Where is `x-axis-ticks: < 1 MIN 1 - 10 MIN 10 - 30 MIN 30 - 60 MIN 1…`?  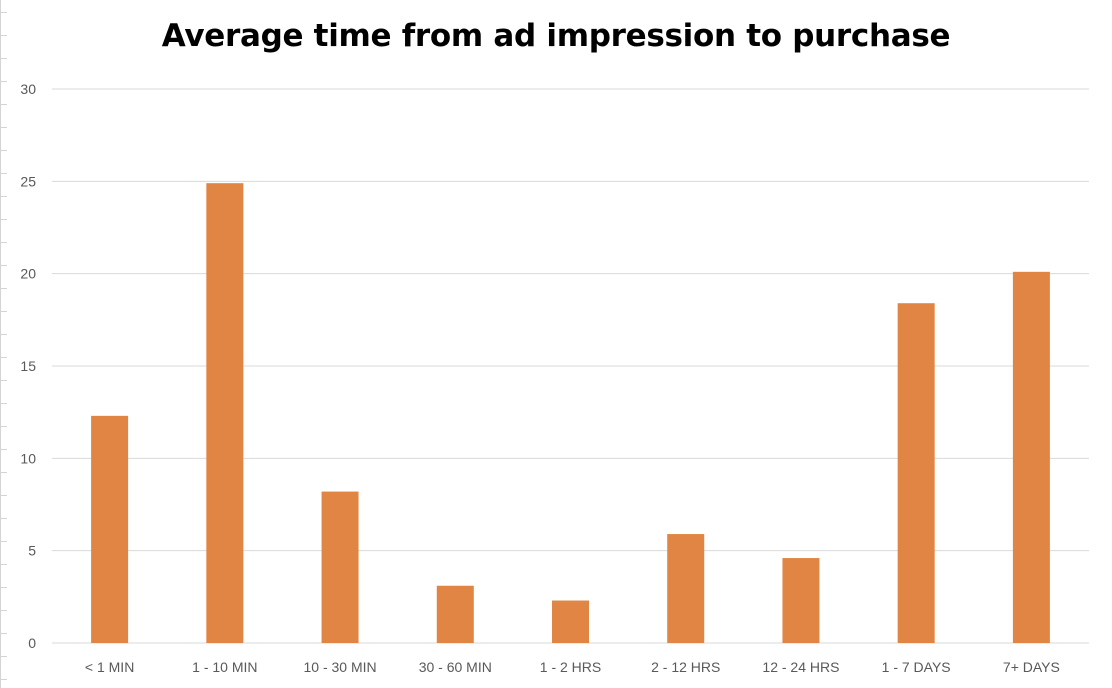
x-axis-ticks: < 1 MIN 1 - 10 MIN 10 - 30 MIN 30 - 60 MIN 1… is located at coordinates (572, 667).